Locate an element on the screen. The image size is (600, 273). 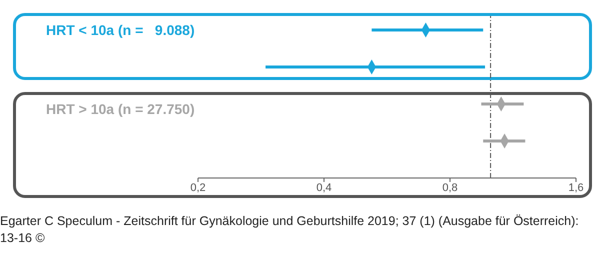
x-tick-label: 0,2 is located at coordinates (198, 188).